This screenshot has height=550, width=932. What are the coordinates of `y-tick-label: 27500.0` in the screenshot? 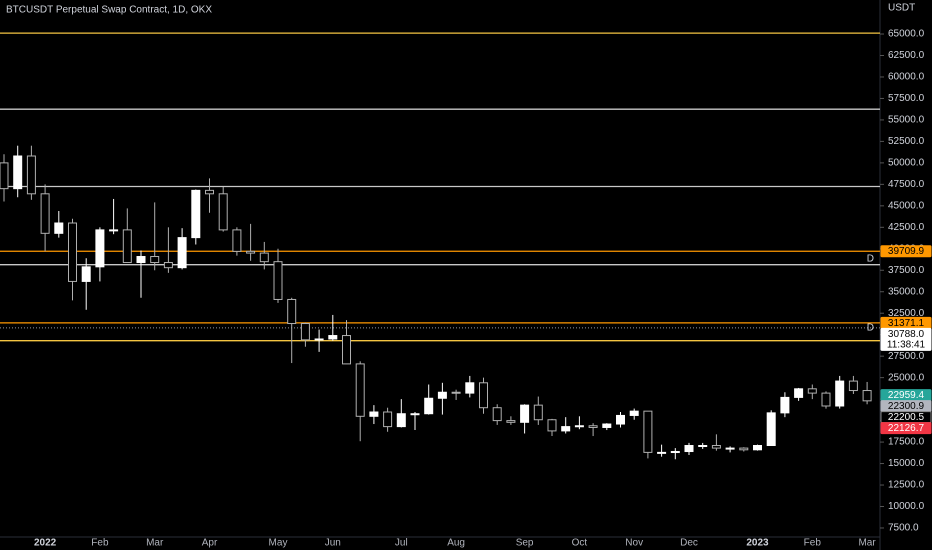 It's located at (906, 356).